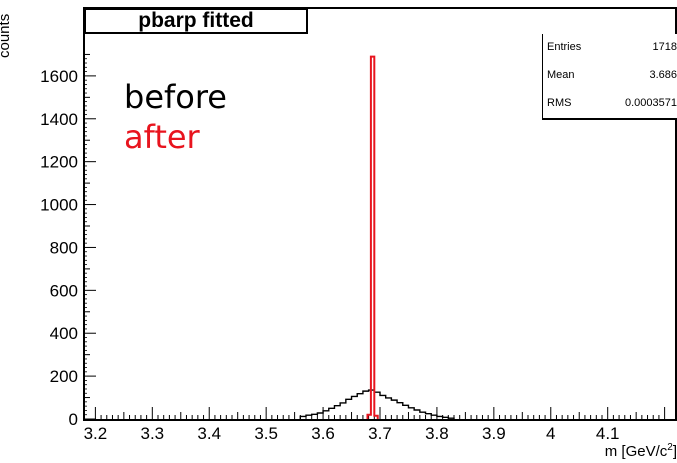 This screenshot has height=463, width=677. What do you see at coordinates (64, 376) in the screenshot?
I see `y-tick-label: 200` at bounding box center [64, 376].